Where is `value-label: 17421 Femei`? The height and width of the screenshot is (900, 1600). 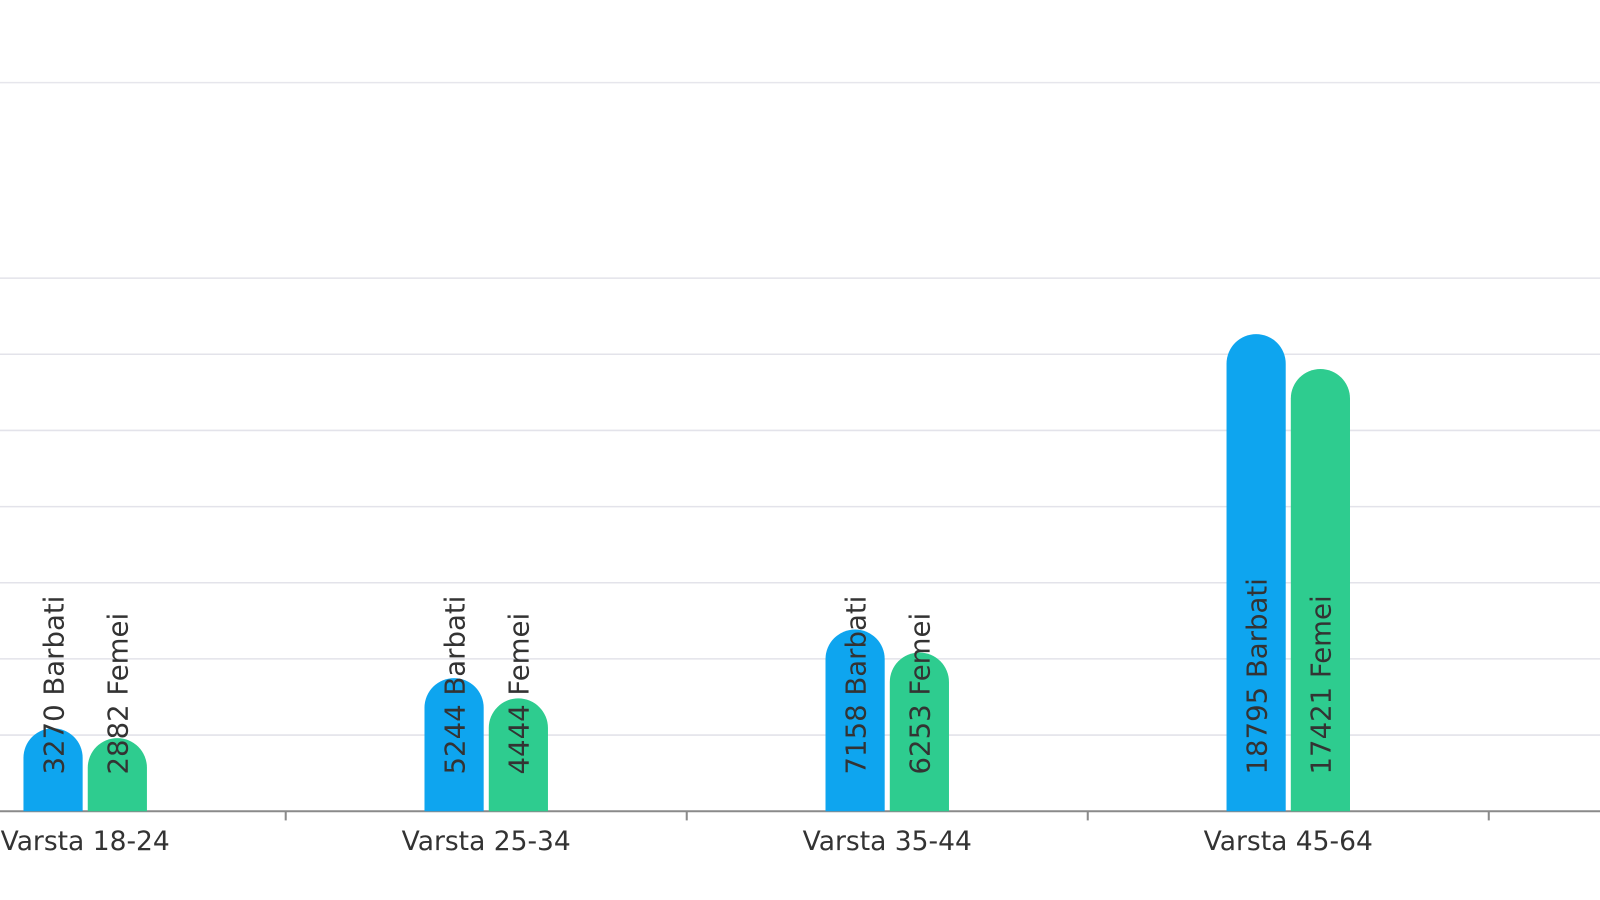 value-label: 17421 Femei is located at coordinates (1322, 684).